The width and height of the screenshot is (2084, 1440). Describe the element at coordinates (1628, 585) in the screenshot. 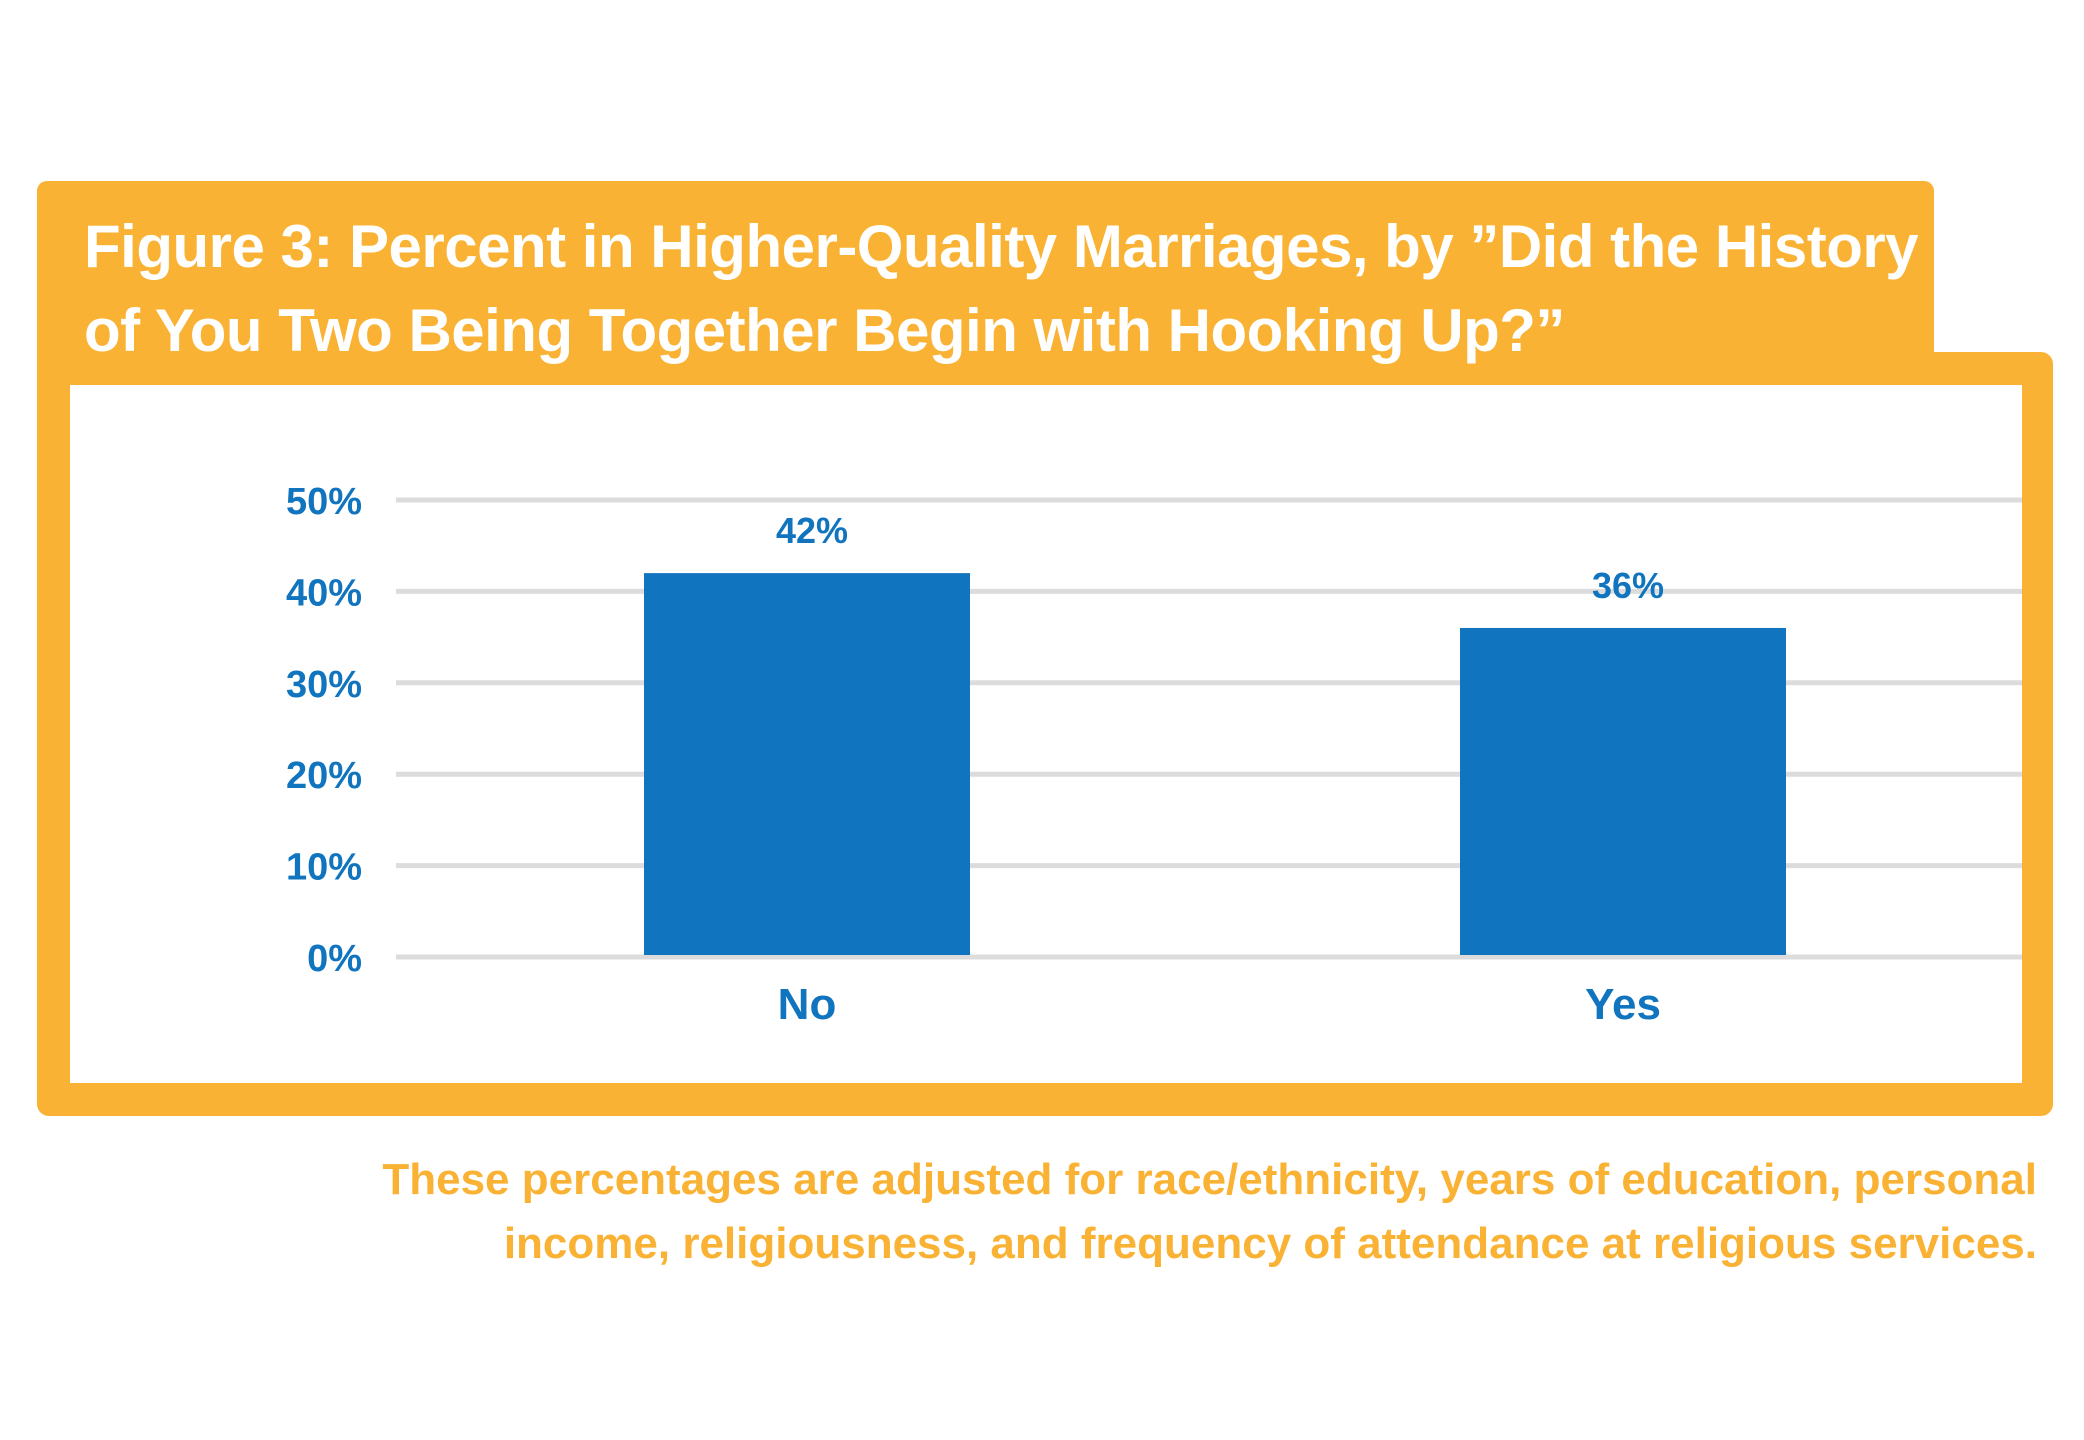

I see `data-label: 36%` at that location.